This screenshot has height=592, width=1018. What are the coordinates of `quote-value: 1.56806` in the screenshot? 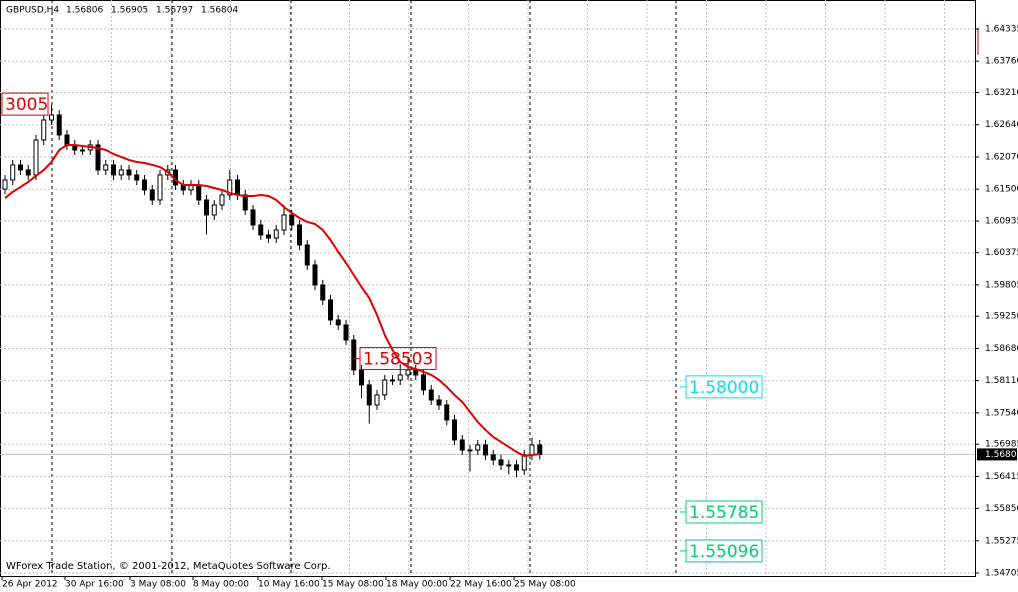 It's located at (84, 11).